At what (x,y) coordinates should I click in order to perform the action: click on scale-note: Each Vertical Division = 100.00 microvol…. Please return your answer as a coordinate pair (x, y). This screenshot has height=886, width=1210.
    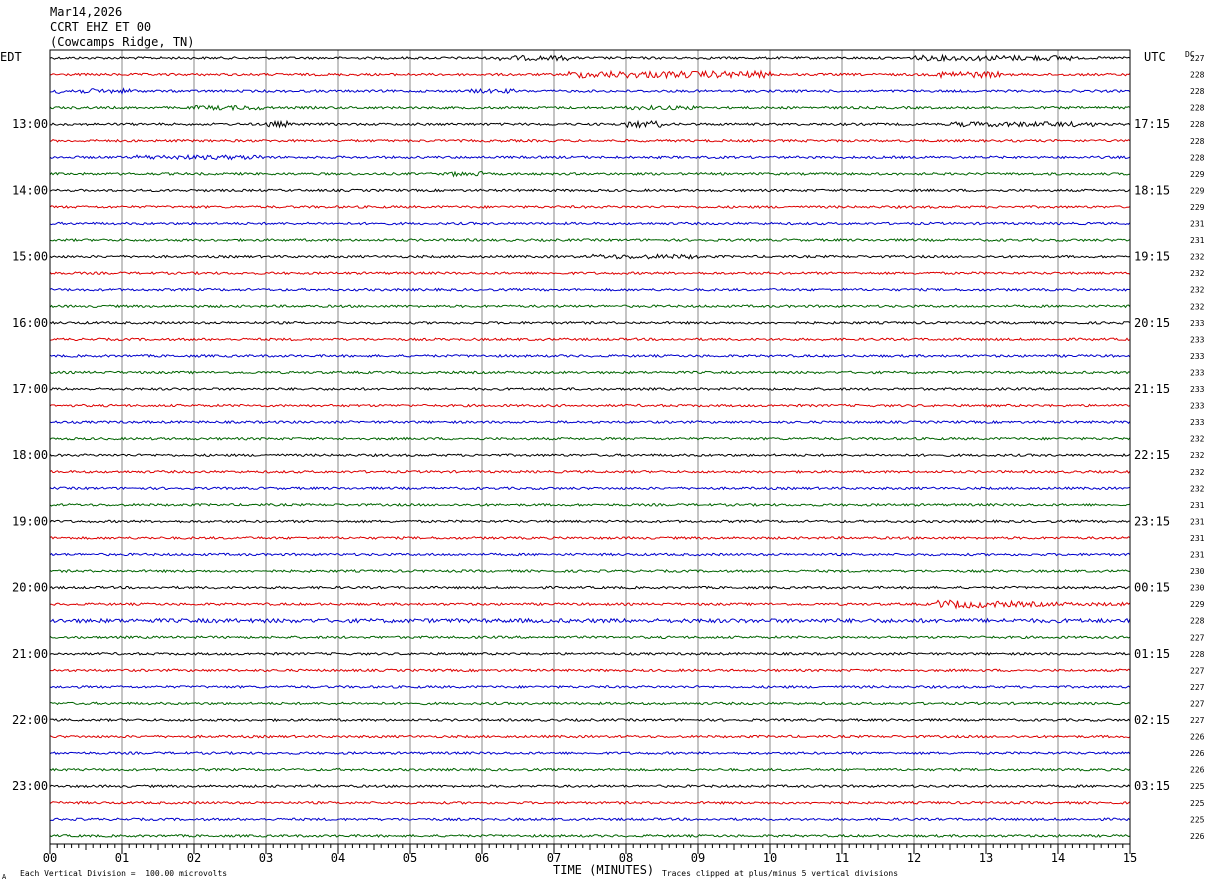
    Looking at the image, I should click on (123, 873).